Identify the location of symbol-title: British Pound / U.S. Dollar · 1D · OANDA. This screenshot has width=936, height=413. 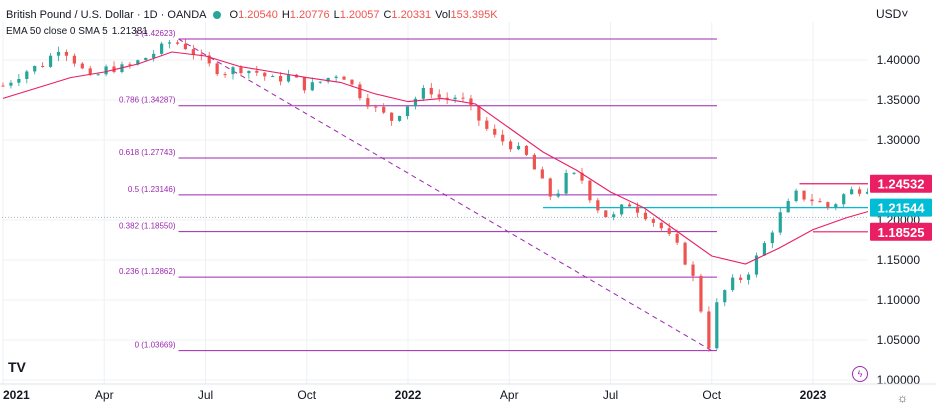
(106, 15).